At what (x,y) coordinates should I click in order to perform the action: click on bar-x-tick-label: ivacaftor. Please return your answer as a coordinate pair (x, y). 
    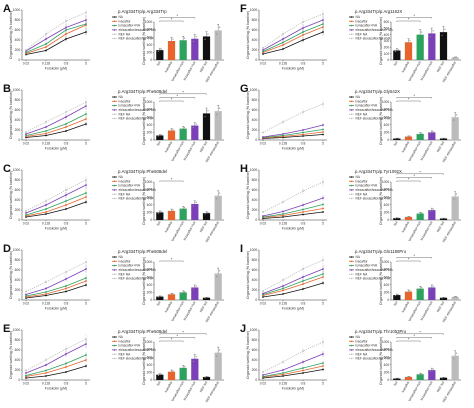
    Looking at the image, I should click on (406, 227).